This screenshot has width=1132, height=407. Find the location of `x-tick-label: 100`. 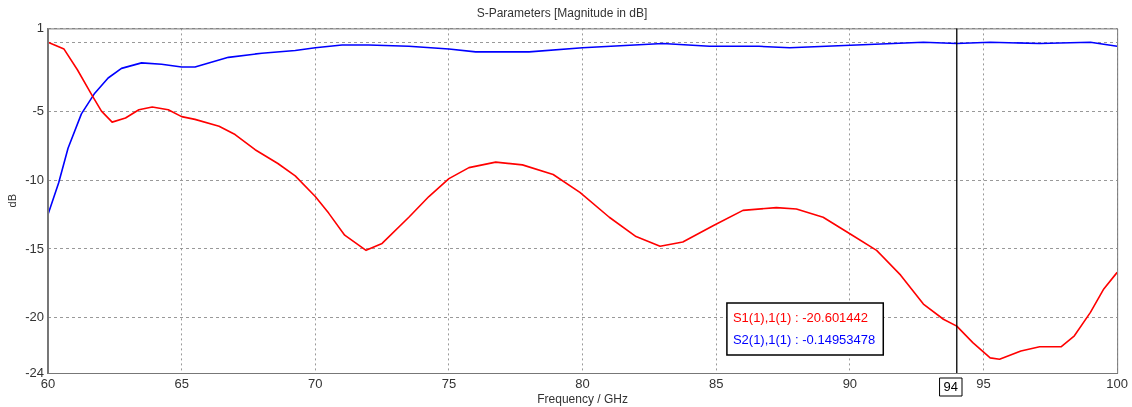

x-tick-label: 100 is located at coordinates (1117, 384).